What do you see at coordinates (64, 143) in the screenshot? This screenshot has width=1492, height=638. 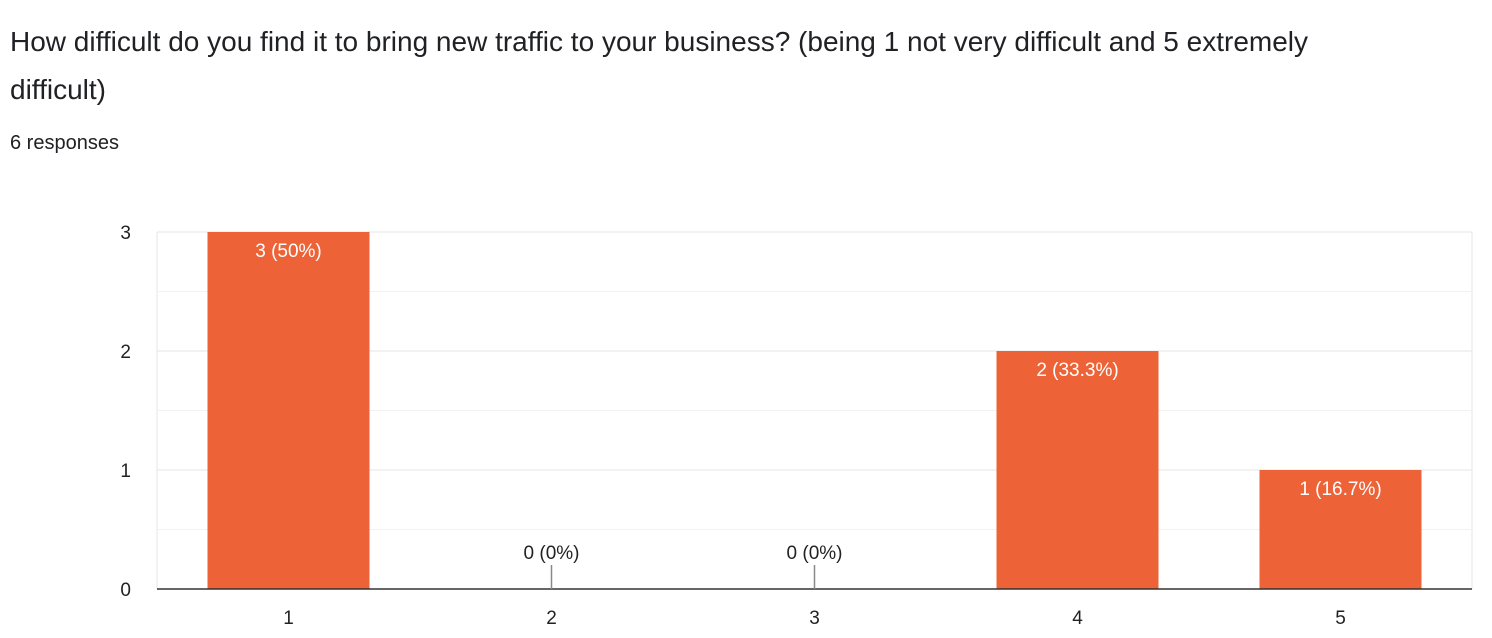 I see `response-count: 6 responses` at bounding box center [64, 143].